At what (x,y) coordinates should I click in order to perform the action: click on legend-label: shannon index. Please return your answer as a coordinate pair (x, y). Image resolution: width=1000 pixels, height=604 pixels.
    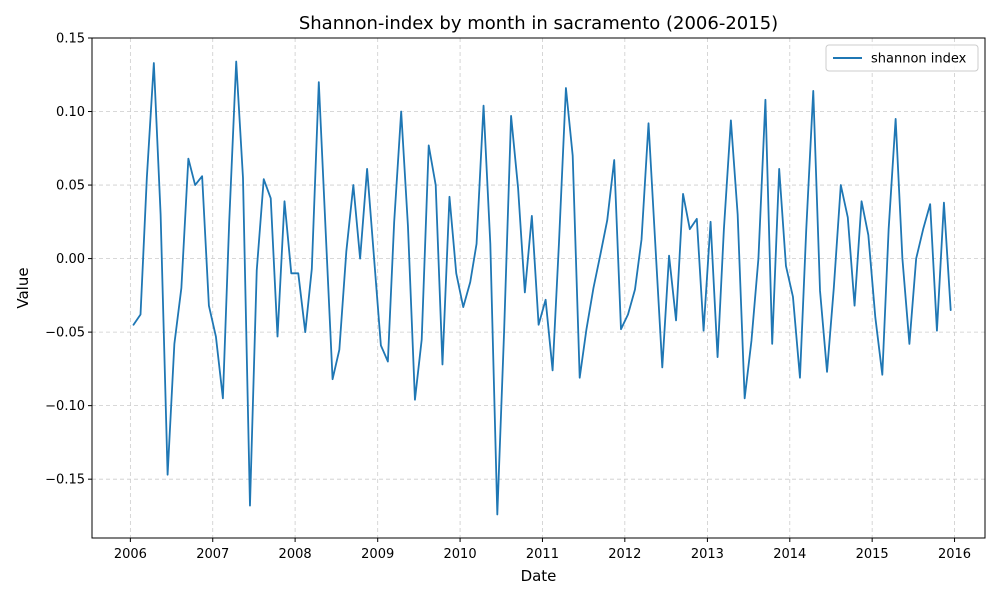
    Looking at the image, I should click on (919, 59).